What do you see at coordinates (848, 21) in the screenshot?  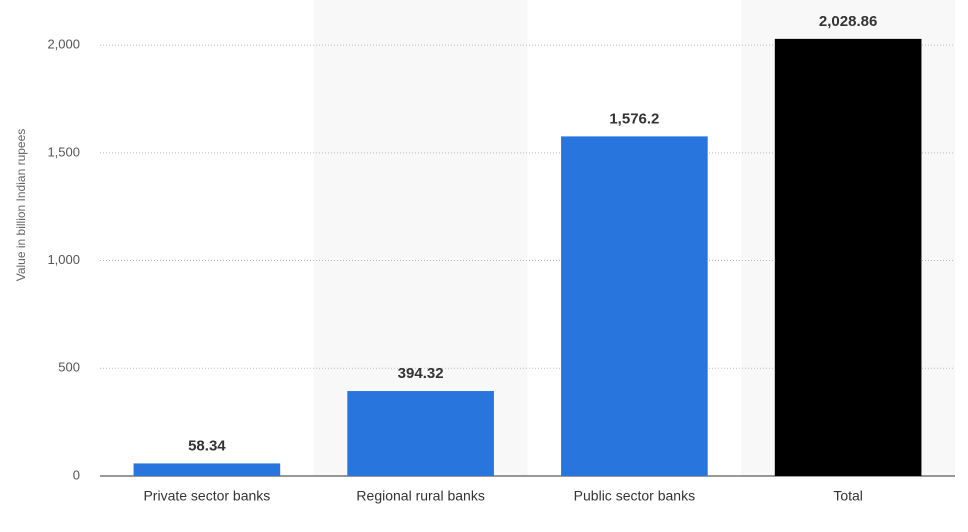 I see `value-label: 2,028.86` at bounding box center [848, 21].